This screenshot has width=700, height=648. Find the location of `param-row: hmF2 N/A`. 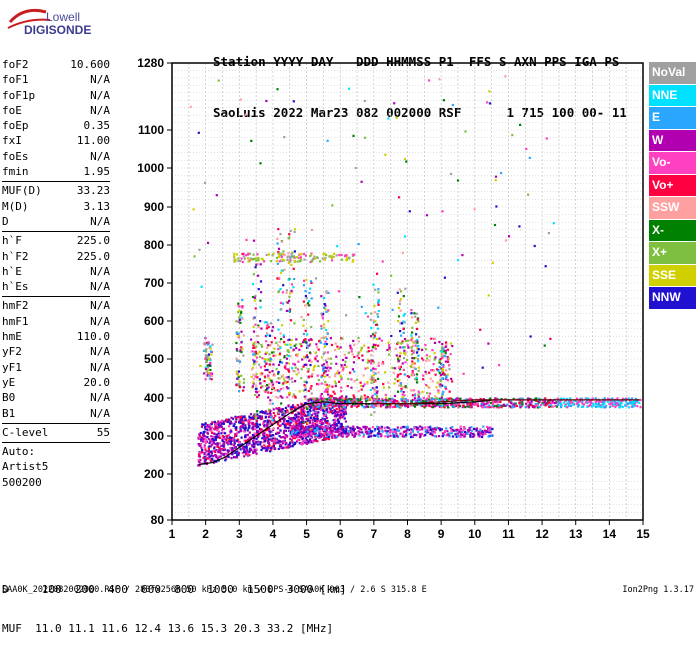

param-row: hmF2 N/A is located at coordinates (56, 305).